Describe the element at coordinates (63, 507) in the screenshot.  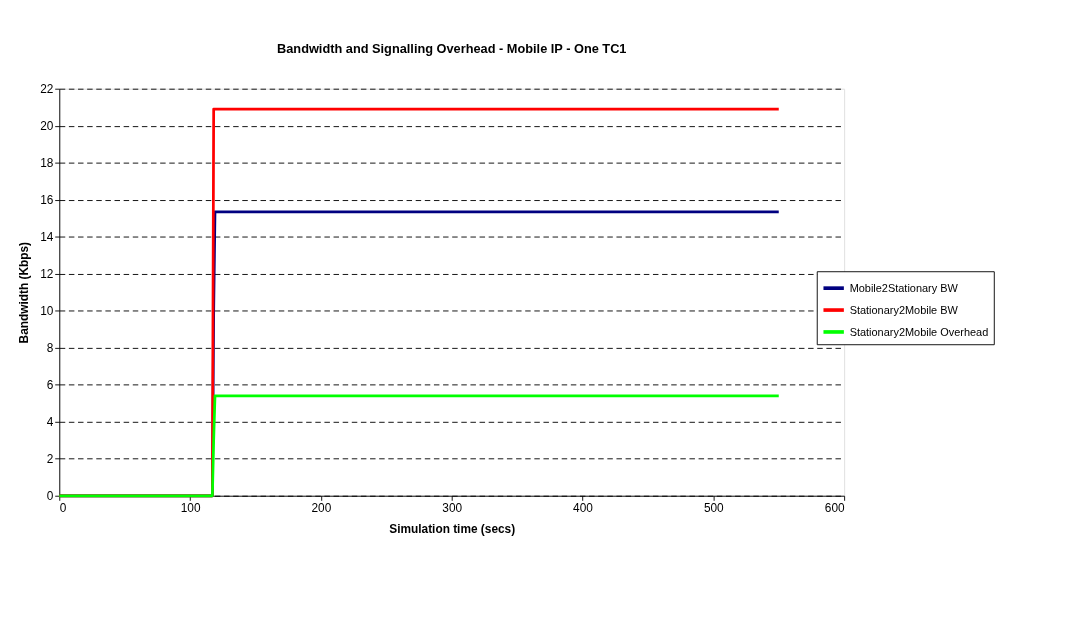
I see `x-tick-label: 0` at that location.